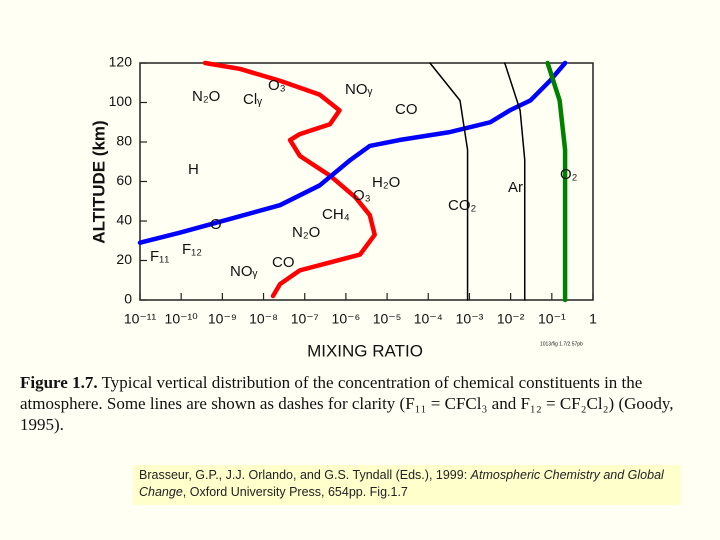 This screenshot has width=720, height=540. I want to click on x-tick-label: 10⁻⁶, so click(346, 319).